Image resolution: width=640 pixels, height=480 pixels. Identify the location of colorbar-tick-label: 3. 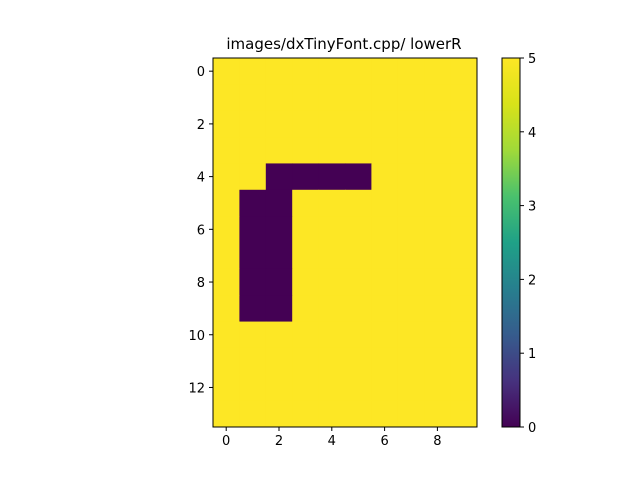
(532, 207).